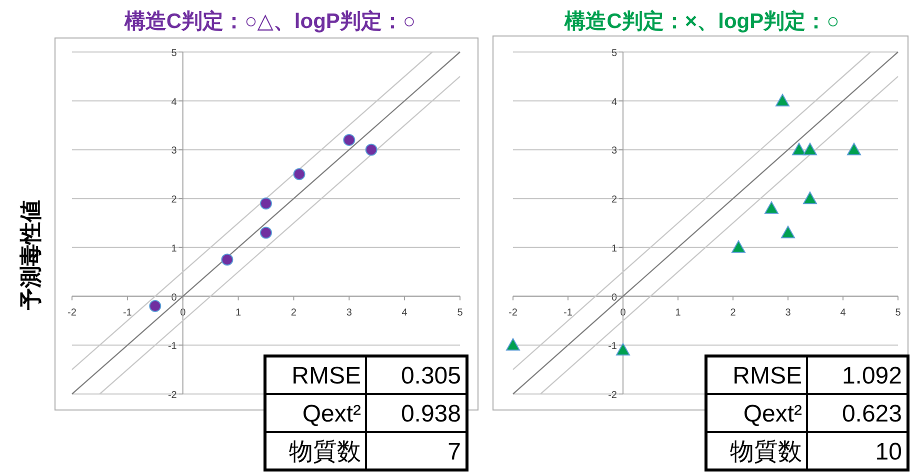 The image size is (912, 476). Describe the element at coordinates (454, 452) in the screenshot. I see `text: 7` at that location.